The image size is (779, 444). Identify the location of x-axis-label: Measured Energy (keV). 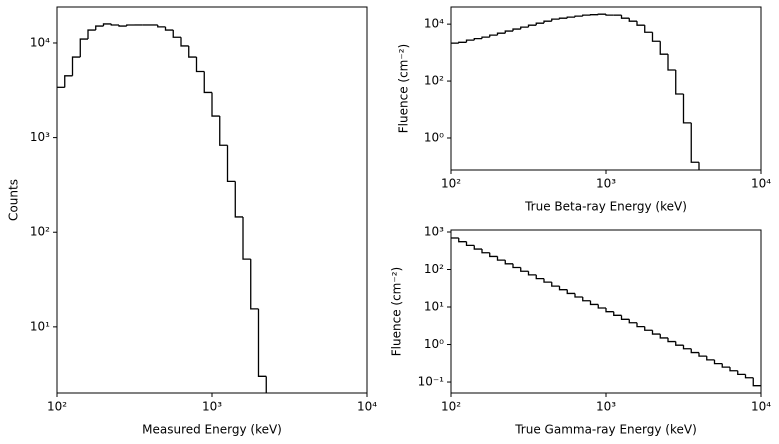
(212, 430).